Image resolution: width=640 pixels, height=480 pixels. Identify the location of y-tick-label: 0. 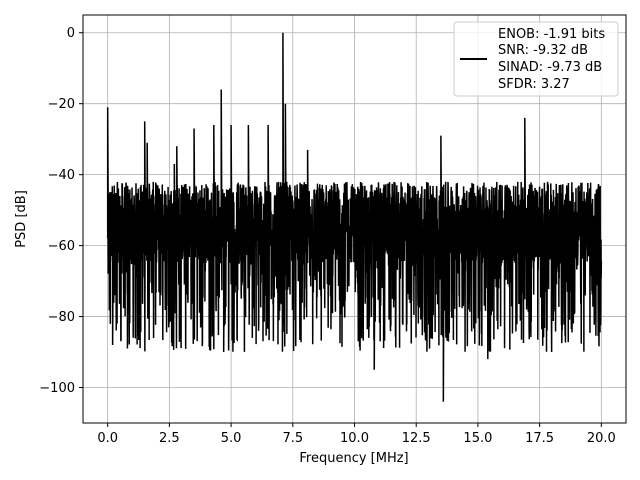
(71, 33).